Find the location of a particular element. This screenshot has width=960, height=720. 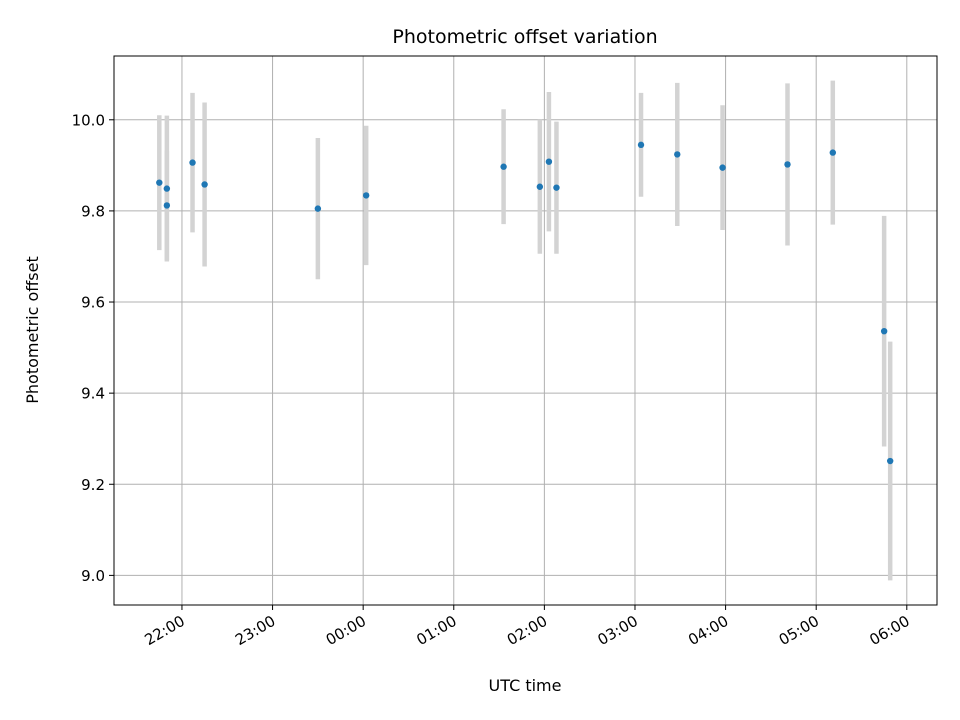

y-tick-label: 9.2 is located at coordinates (93, 485).